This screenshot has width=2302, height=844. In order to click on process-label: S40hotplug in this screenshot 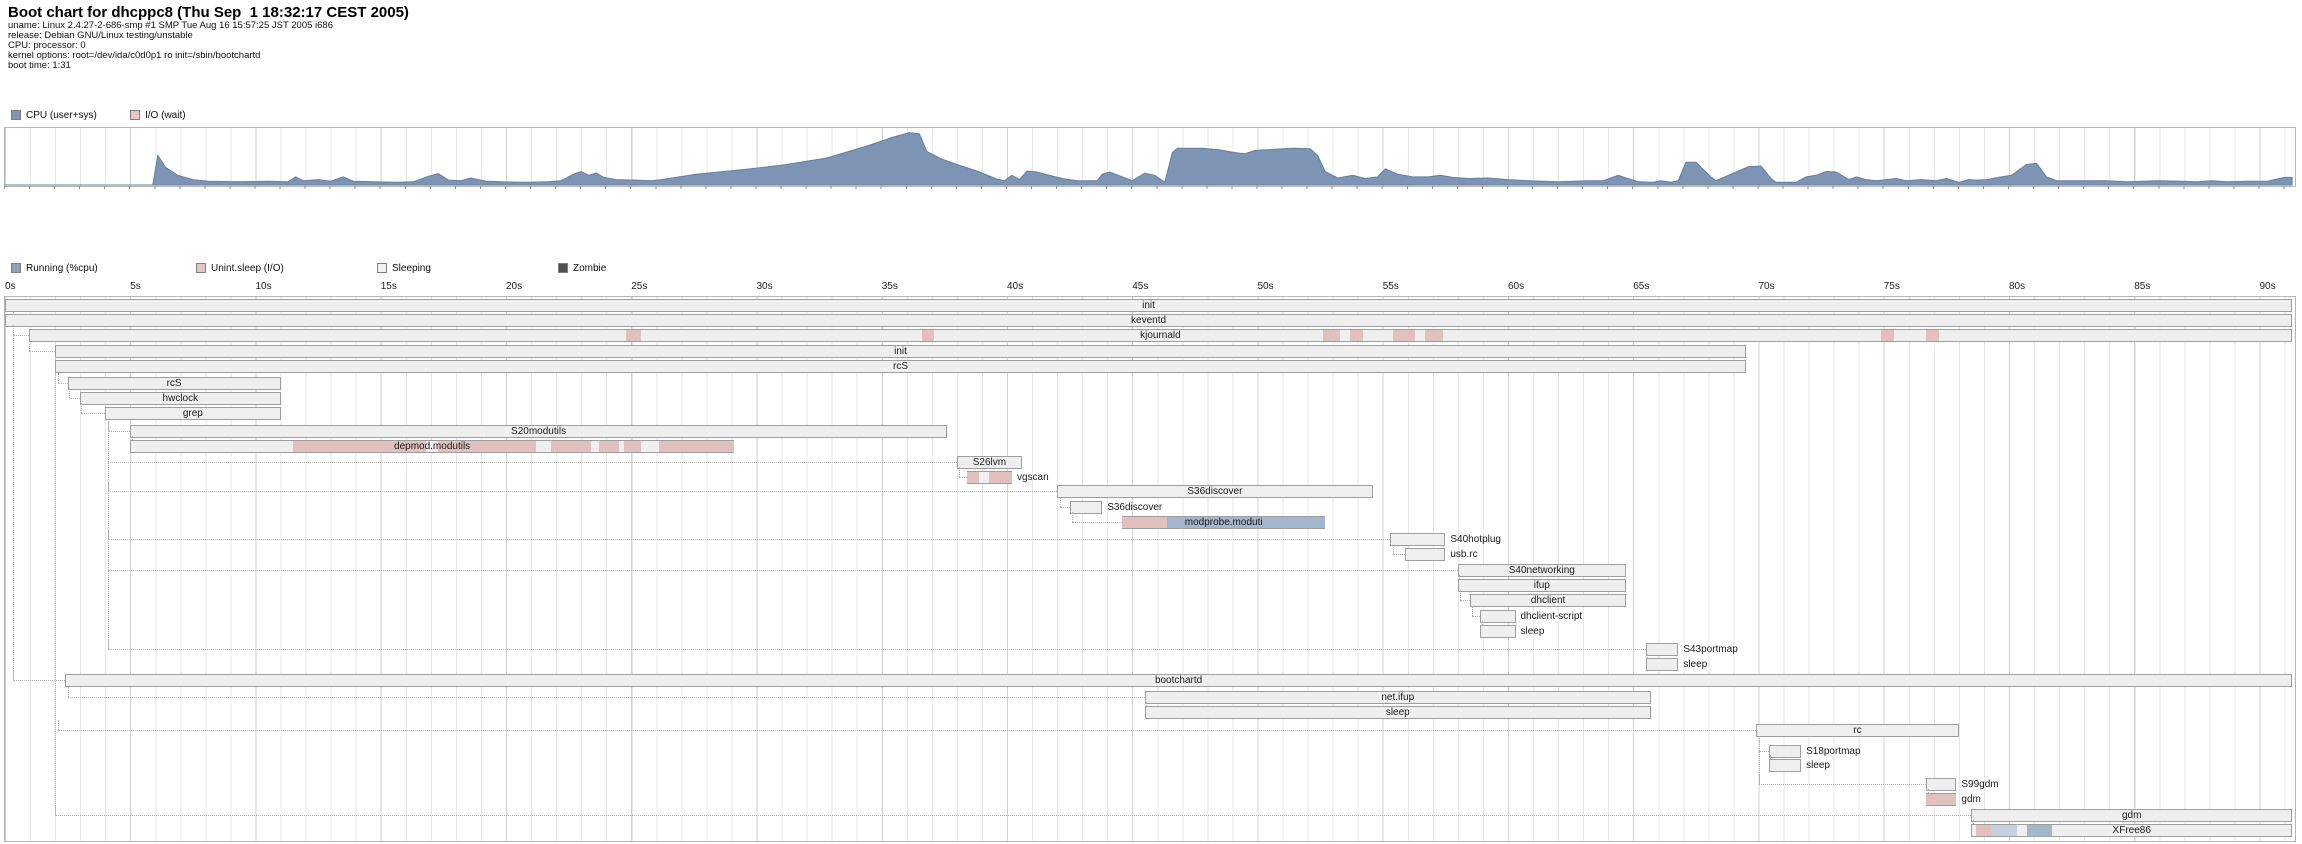, I will do `click(1475, 539)`.